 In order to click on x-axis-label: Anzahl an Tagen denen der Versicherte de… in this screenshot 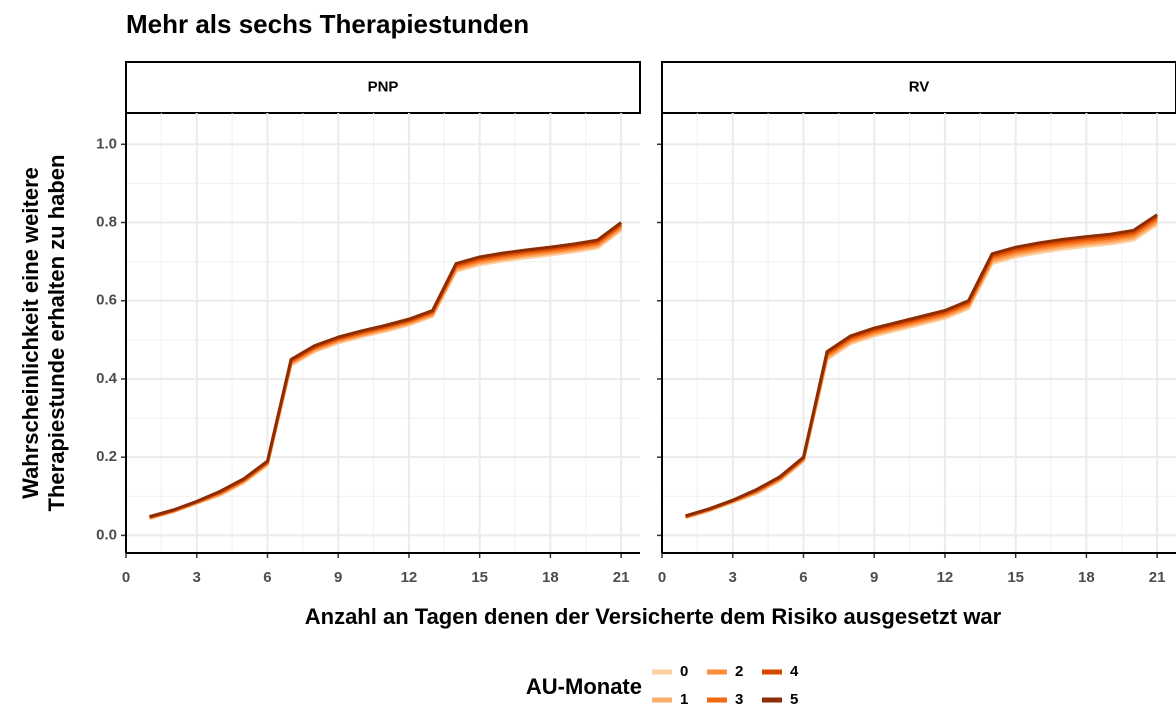, I will do `click(653, 616)`.